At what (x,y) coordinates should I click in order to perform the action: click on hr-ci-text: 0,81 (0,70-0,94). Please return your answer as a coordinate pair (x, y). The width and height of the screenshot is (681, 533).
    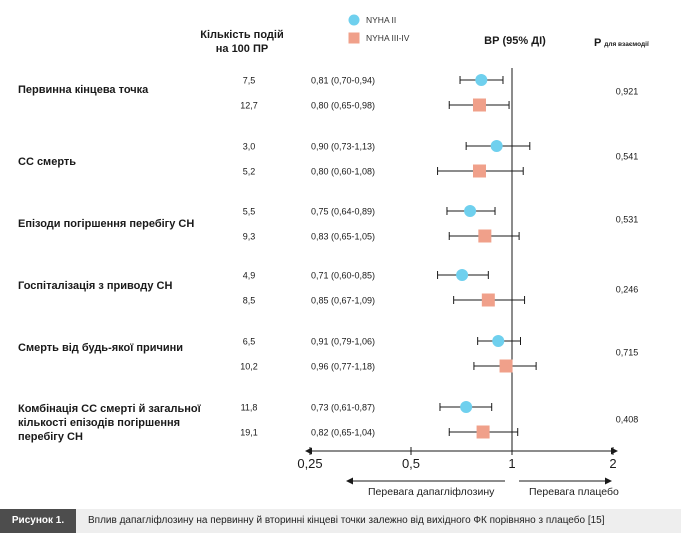
    Looking at the image, I should click on (343, 81).